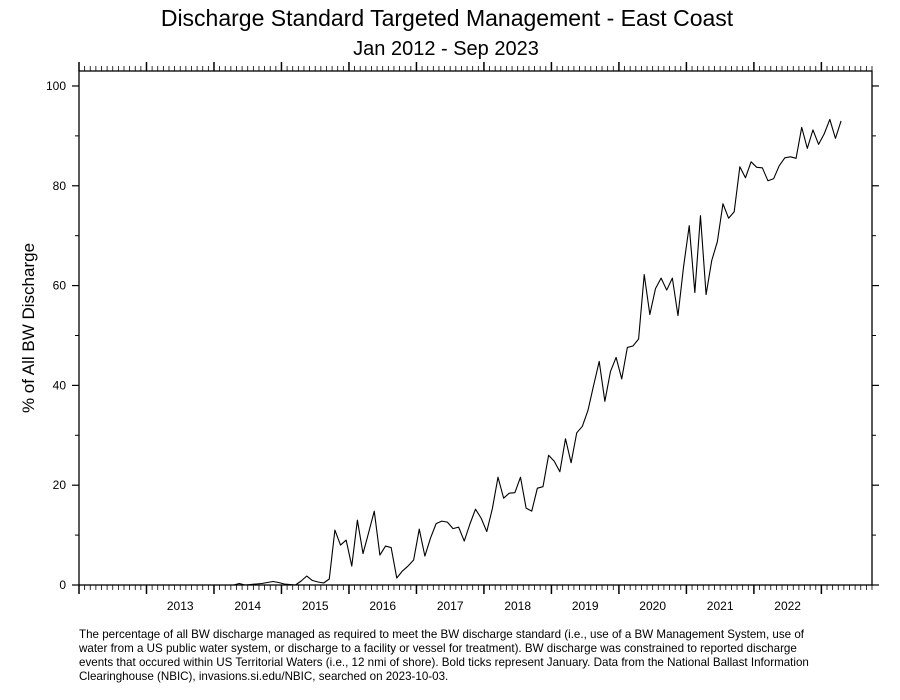  Describe the element at coordinates (56, 86) in the screenshot. I see `y-tick-label: 100` at that location.